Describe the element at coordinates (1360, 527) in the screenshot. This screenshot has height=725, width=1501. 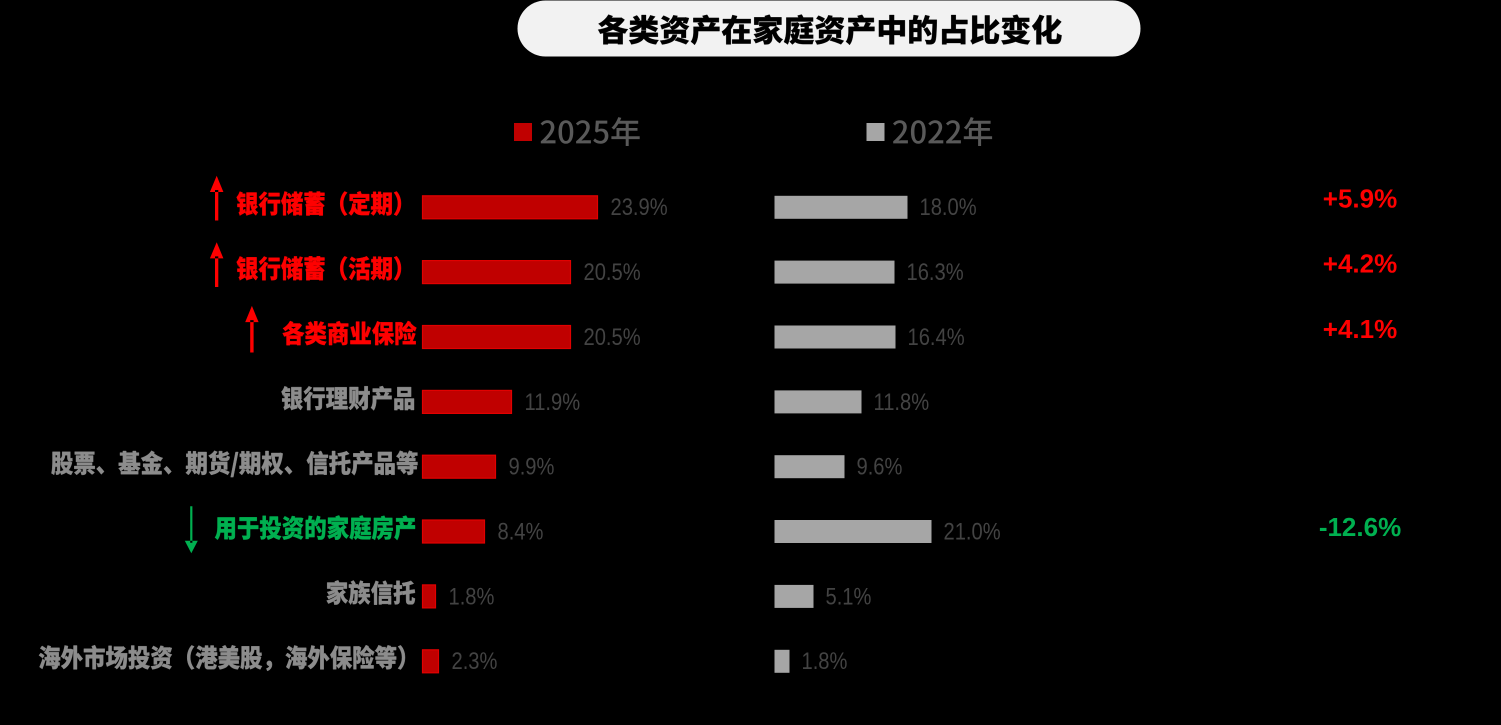
I see `svg-text: -12.6%` at that location.